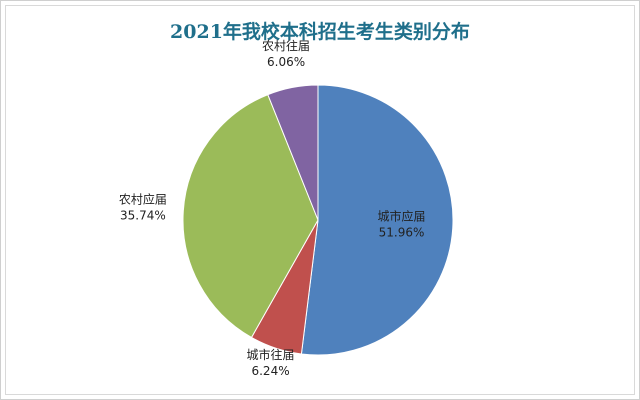 The height and width of the screenshot is (400, 640). What do you see at coordinates (402, 233) in the screenshot?
I see `slice-value-label: 51.96%` at bounding box center [402, 233].